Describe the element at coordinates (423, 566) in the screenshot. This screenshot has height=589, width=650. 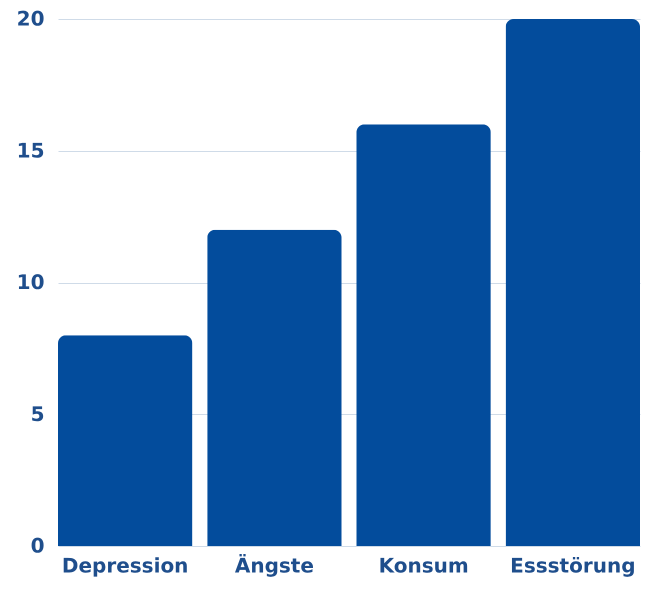
I see `x-tick-label: Konsum` at that location.